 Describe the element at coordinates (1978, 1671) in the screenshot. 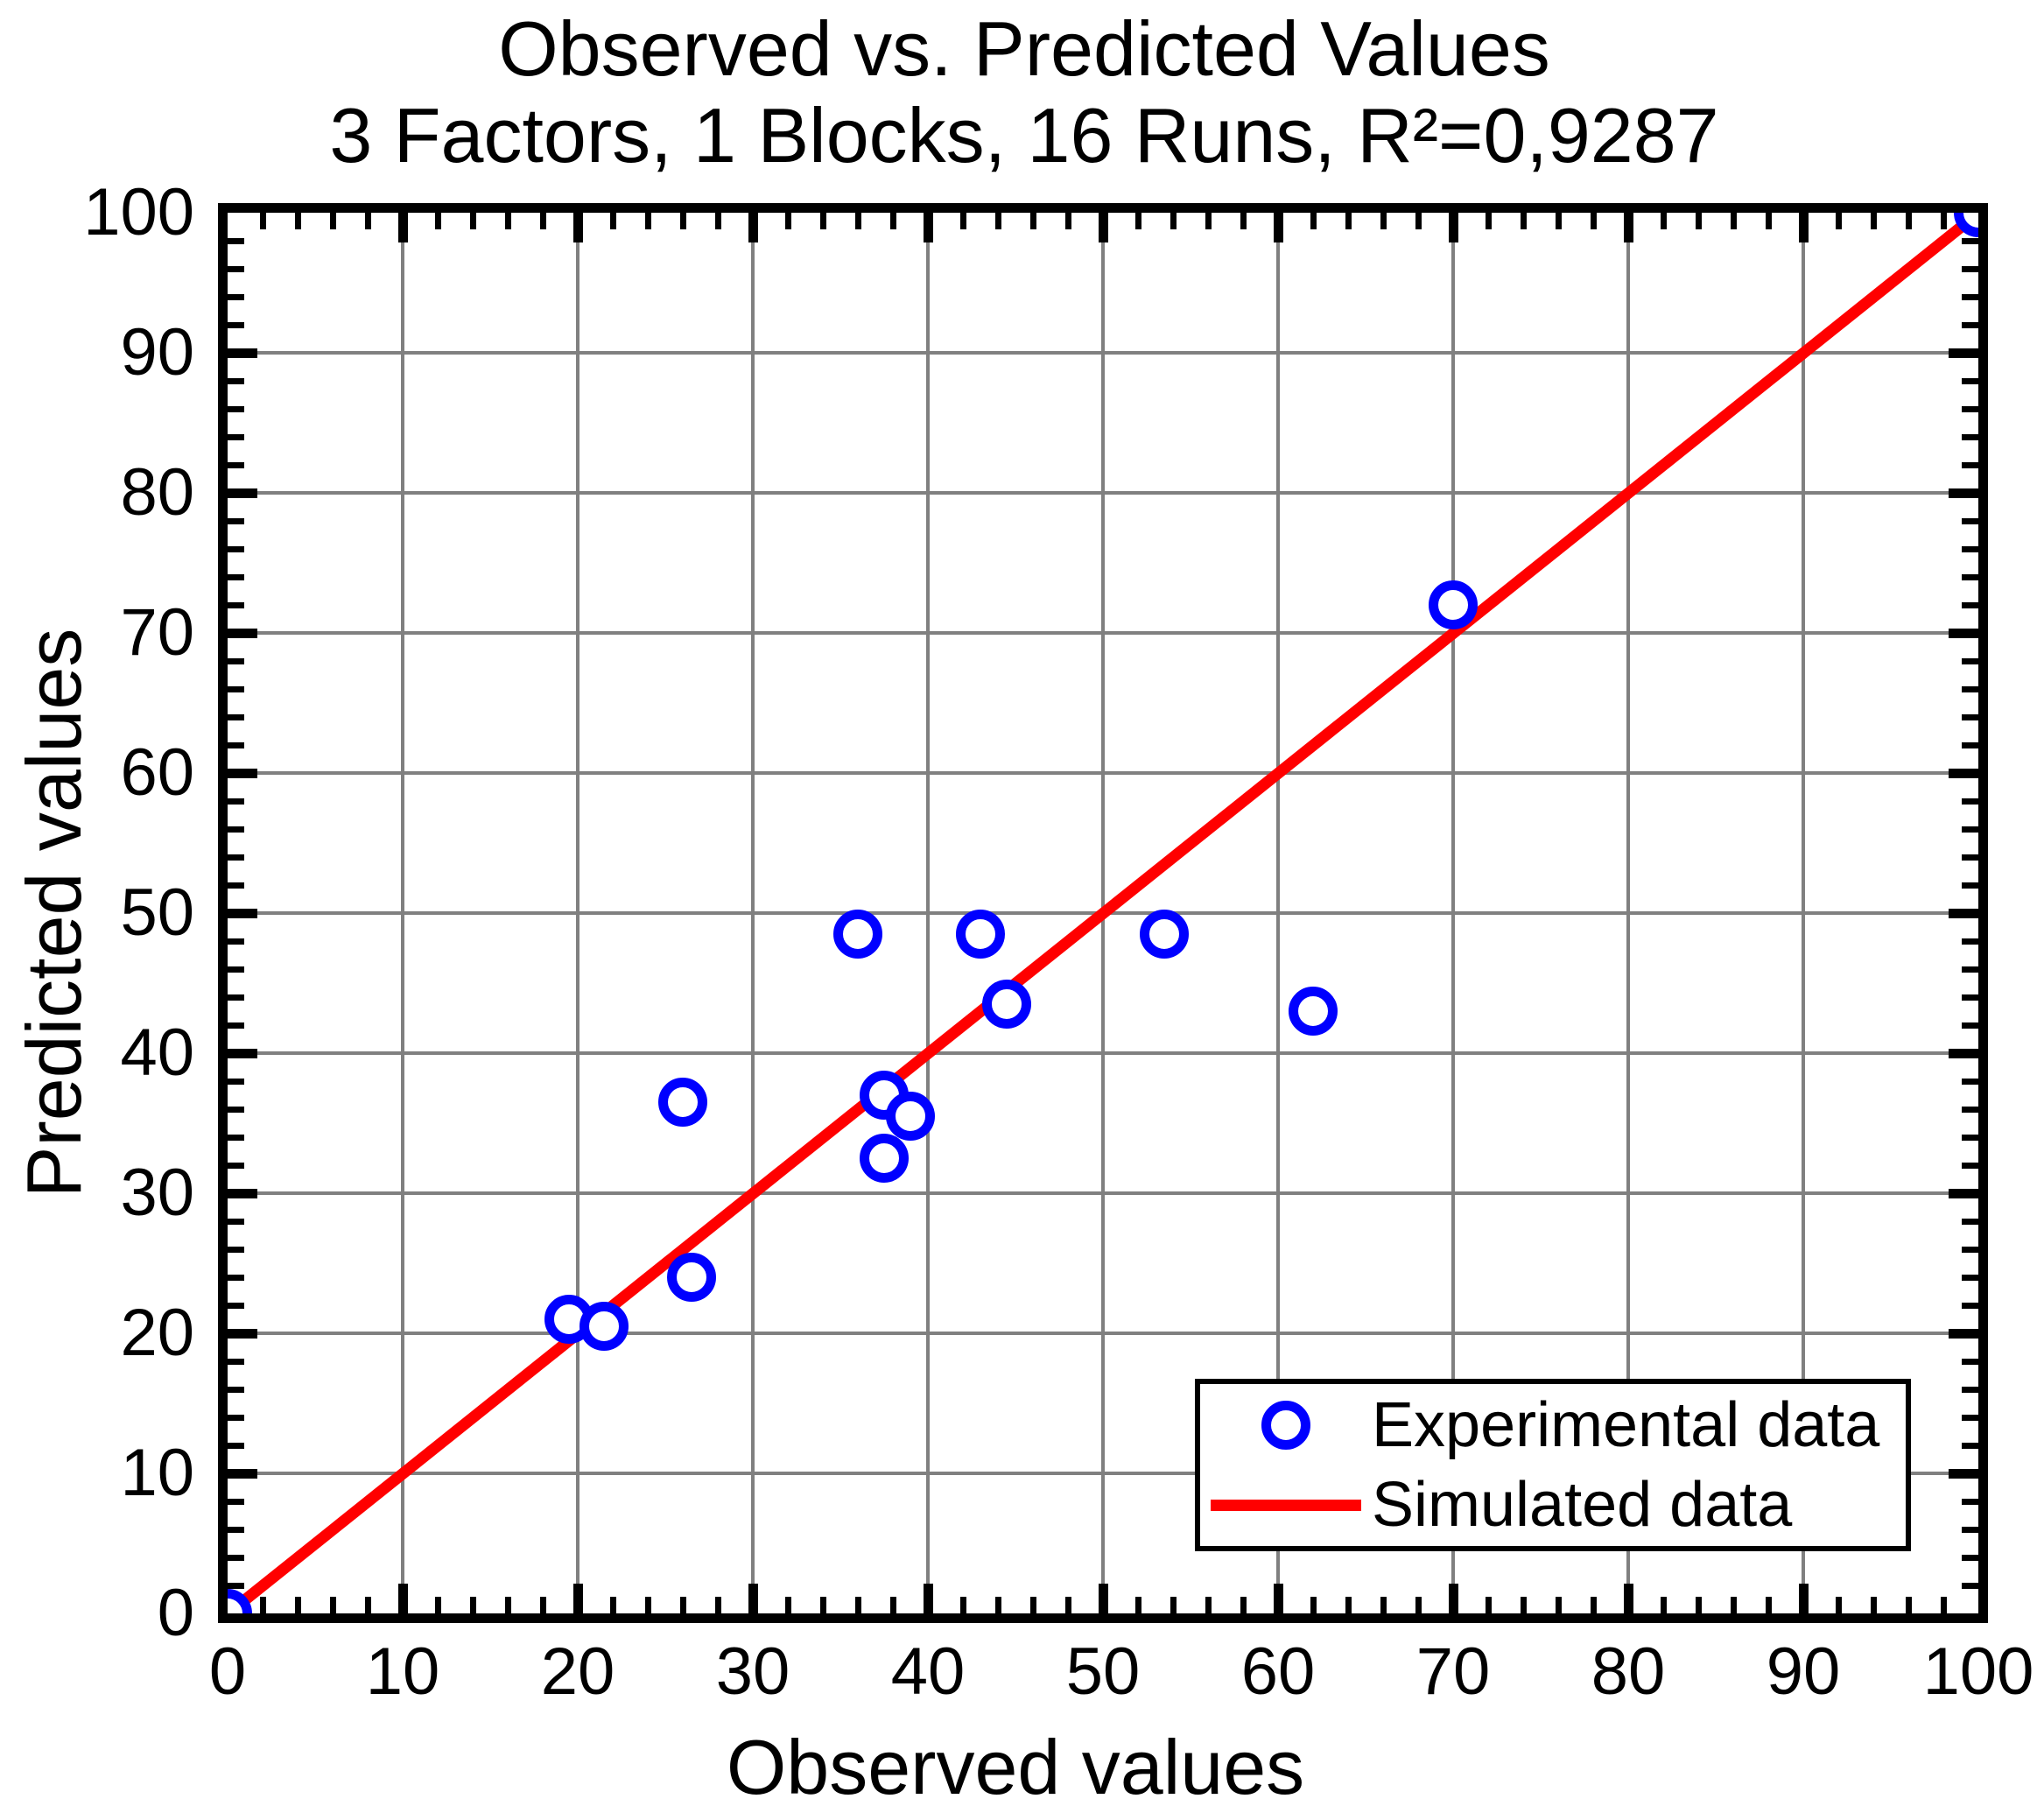

I see `x-tick-label: 100` at that location.